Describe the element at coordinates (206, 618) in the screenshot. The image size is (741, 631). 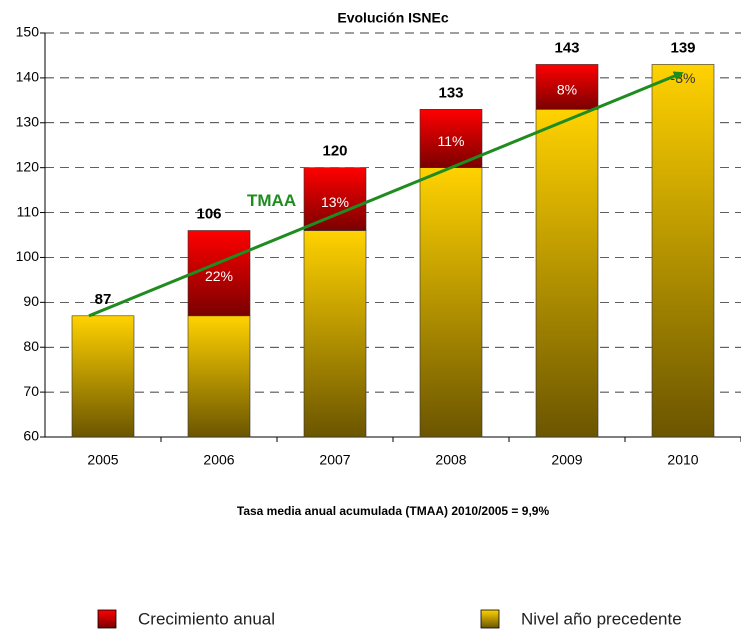
I see `legend-label: Crecimiento anual` at that location.